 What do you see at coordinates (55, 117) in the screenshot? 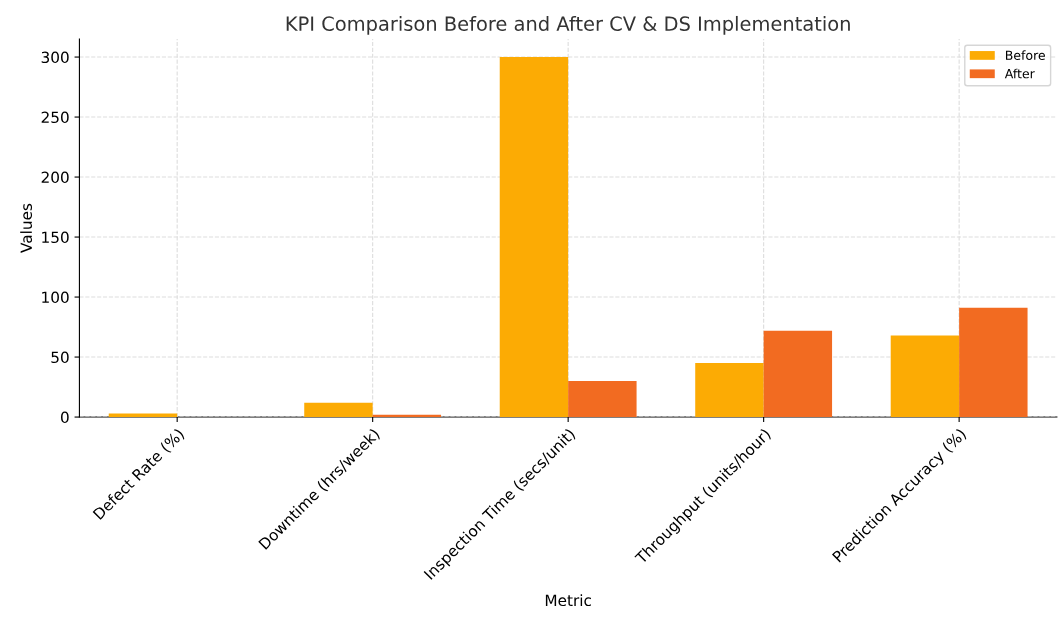
I see `y-tick-label: 250` at bounding box center [55, 117].